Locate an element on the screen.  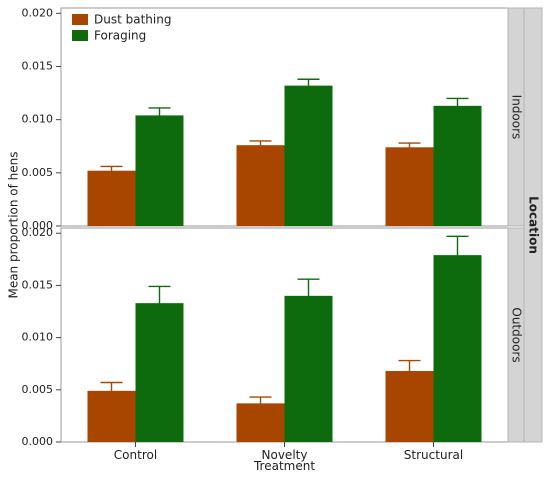
y-axis-title: Mean proportion of hens is located at coordinates (14, 224).